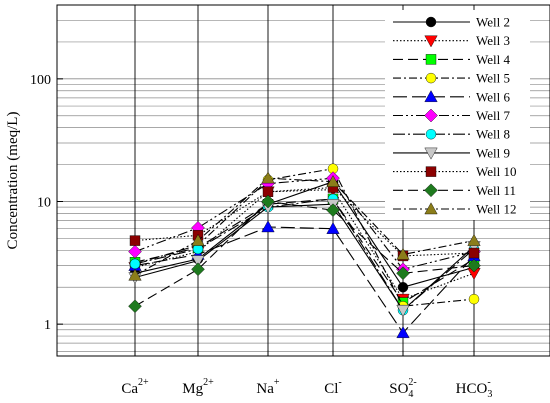 This screenshot has width=550, height=403. I want to click on legend-entry-well-2: Well 2, so click(451, 22).